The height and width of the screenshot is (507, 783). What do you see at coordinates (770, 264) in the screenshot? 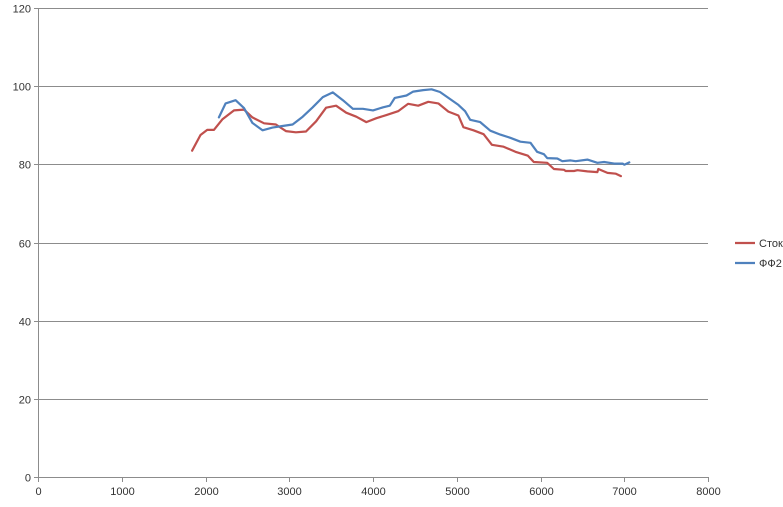
I see `legend-label: ФФ2` at bounding box center [770, 264].